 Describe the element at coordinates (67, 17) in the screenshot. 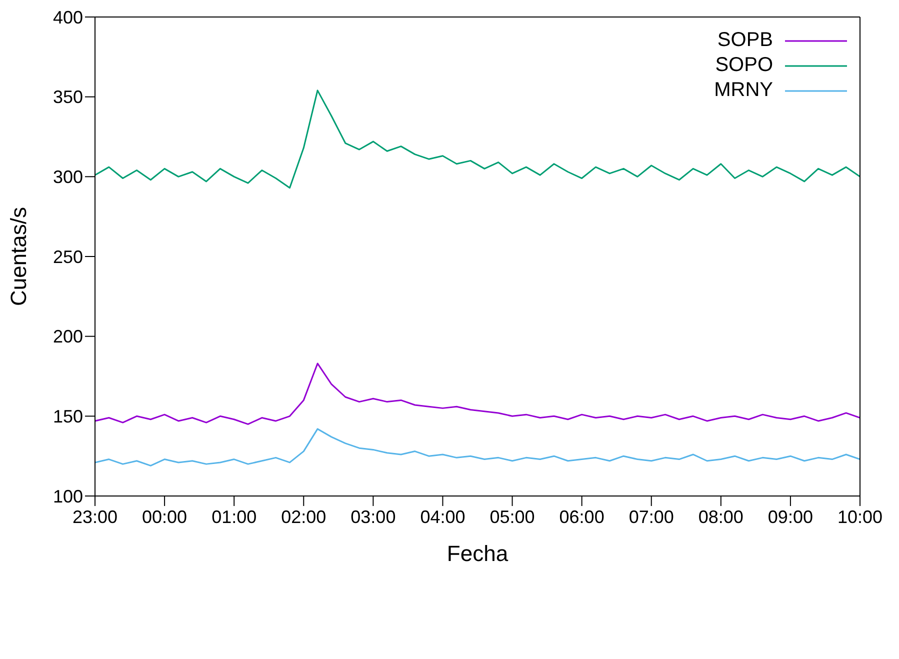

I see `y-tick-label: 400` at that location.